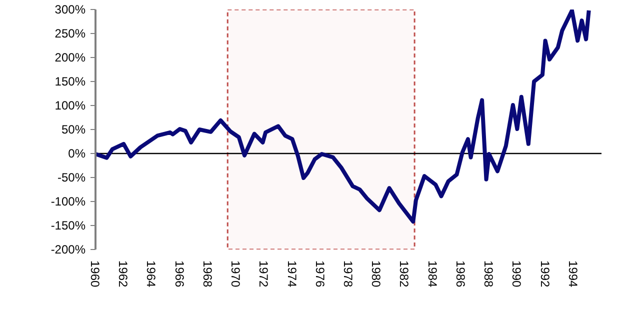 This screenshot has width=640, height=309. Describe the element at coordinates (348, 274) in the screenshot. I see `x-tick-label: 1978` at that location.